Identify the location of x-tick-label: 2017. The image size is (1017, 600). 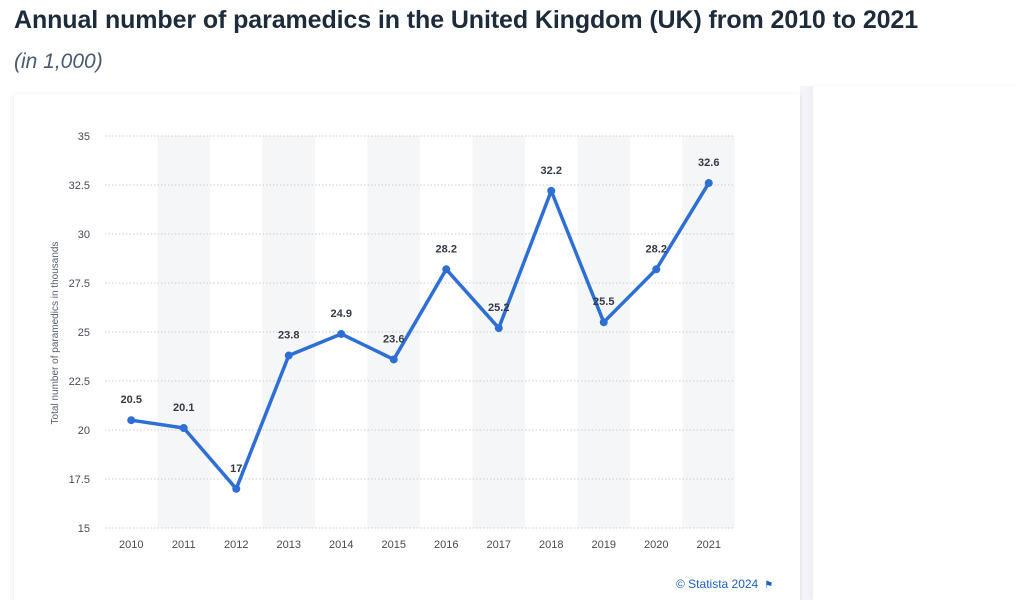
(499, 545).